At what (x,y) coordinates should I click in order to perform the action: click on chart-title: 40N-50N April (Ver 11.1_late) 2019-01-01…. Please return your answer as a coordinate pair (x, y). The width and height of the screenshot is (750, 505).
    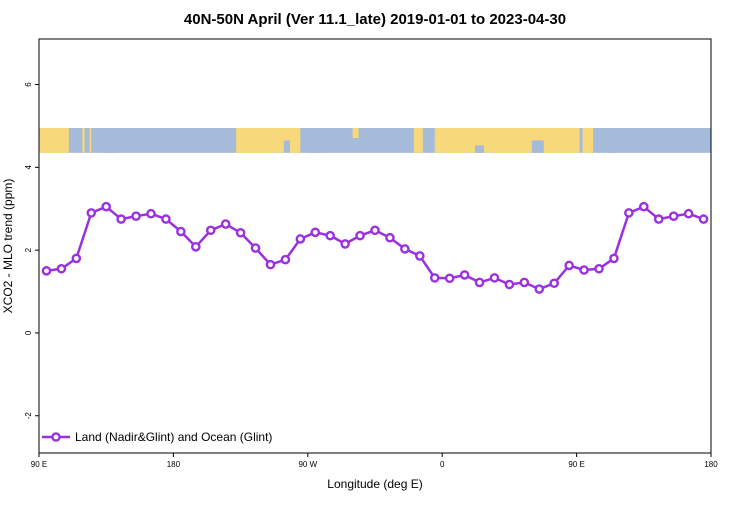
    Looking at the image, I should click on (375, 19).